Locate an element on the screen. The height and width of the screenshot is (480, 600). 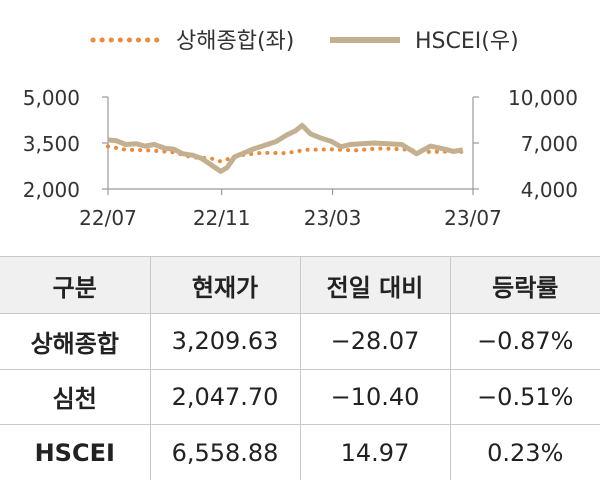
row-price: 2,047.70 is located at coordinates (225, 397).